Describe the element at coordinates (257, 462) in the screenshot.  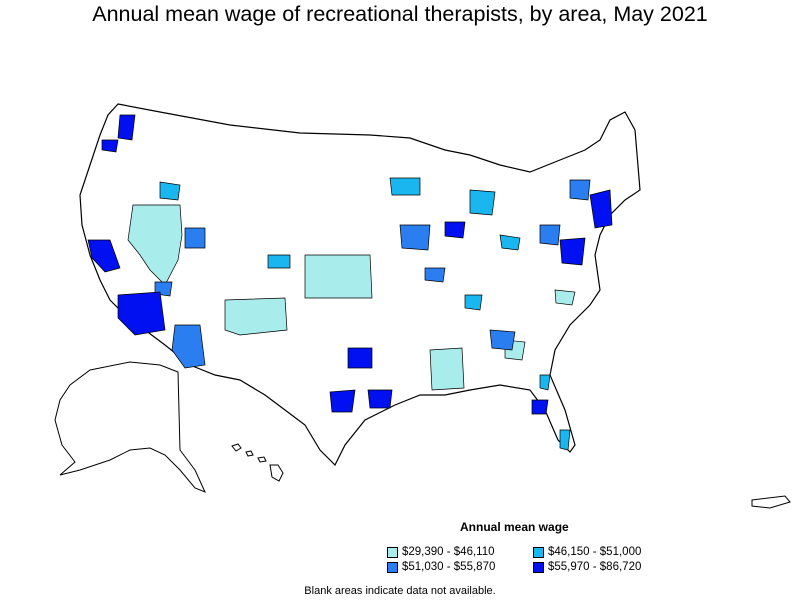
I see `hawaii-outline` at that location.